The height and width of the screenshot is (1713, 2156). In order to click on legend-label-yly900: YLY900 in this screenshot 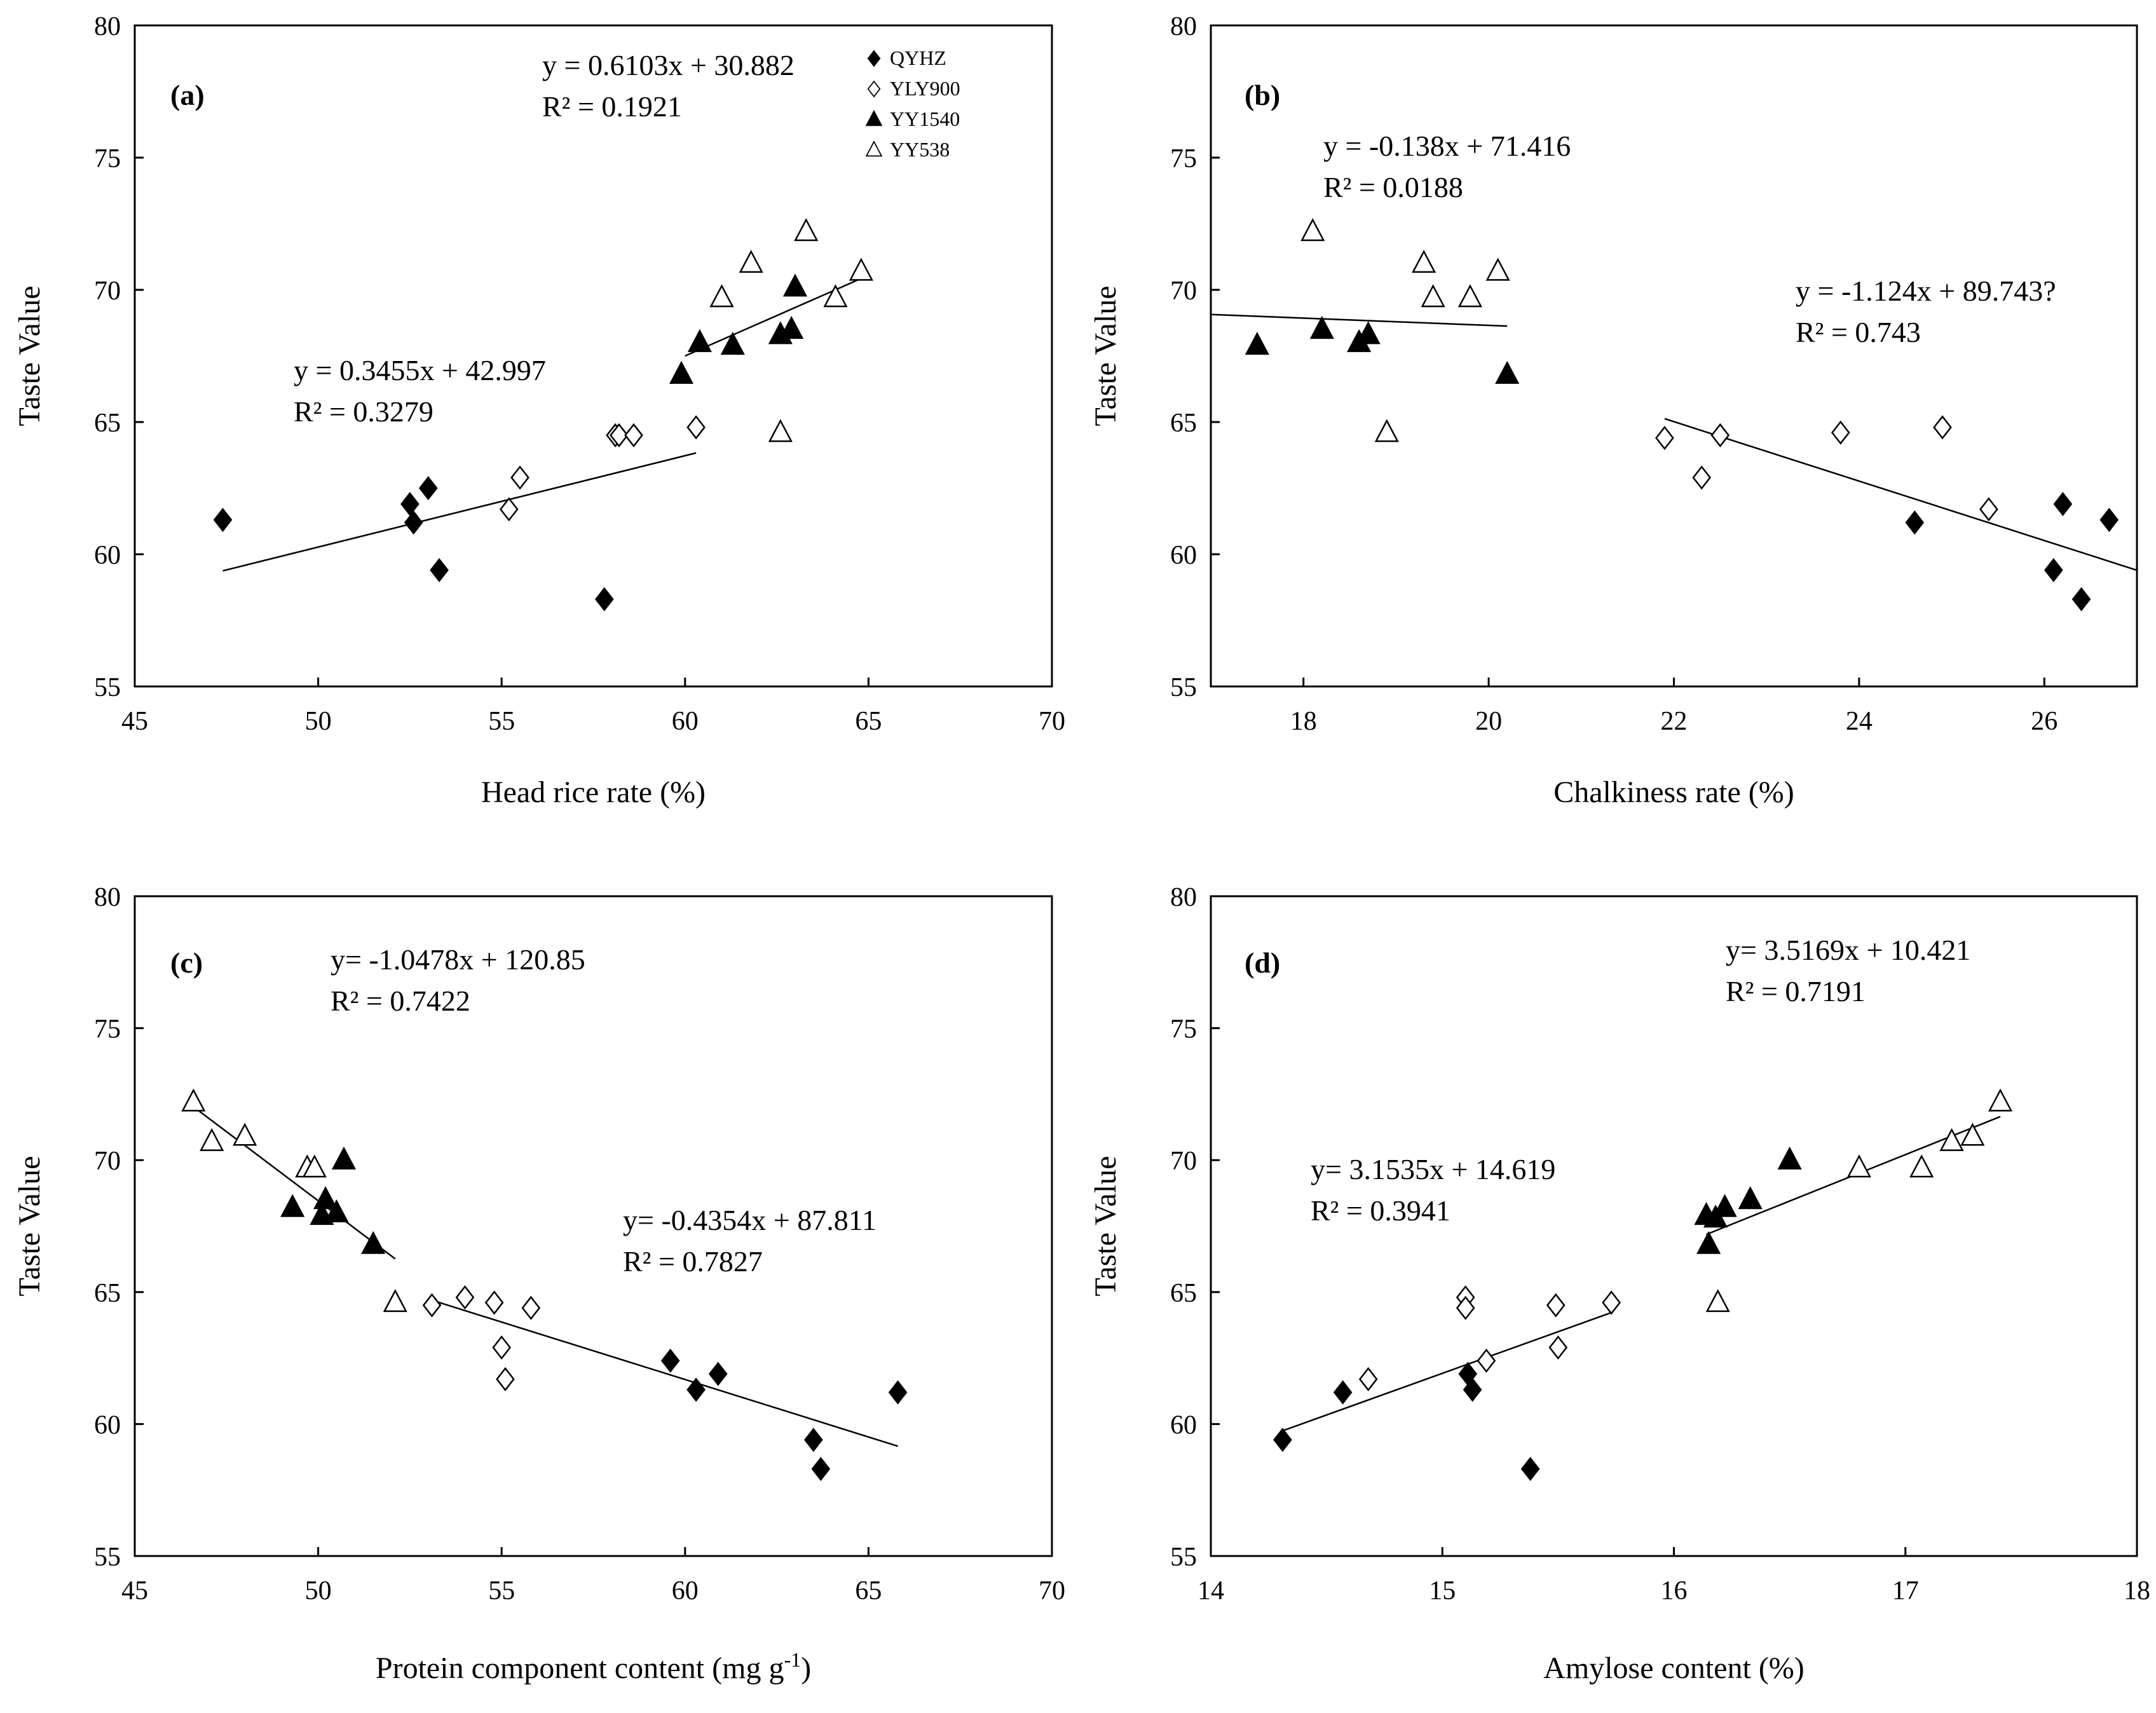, I will do `click(925, 88)`.